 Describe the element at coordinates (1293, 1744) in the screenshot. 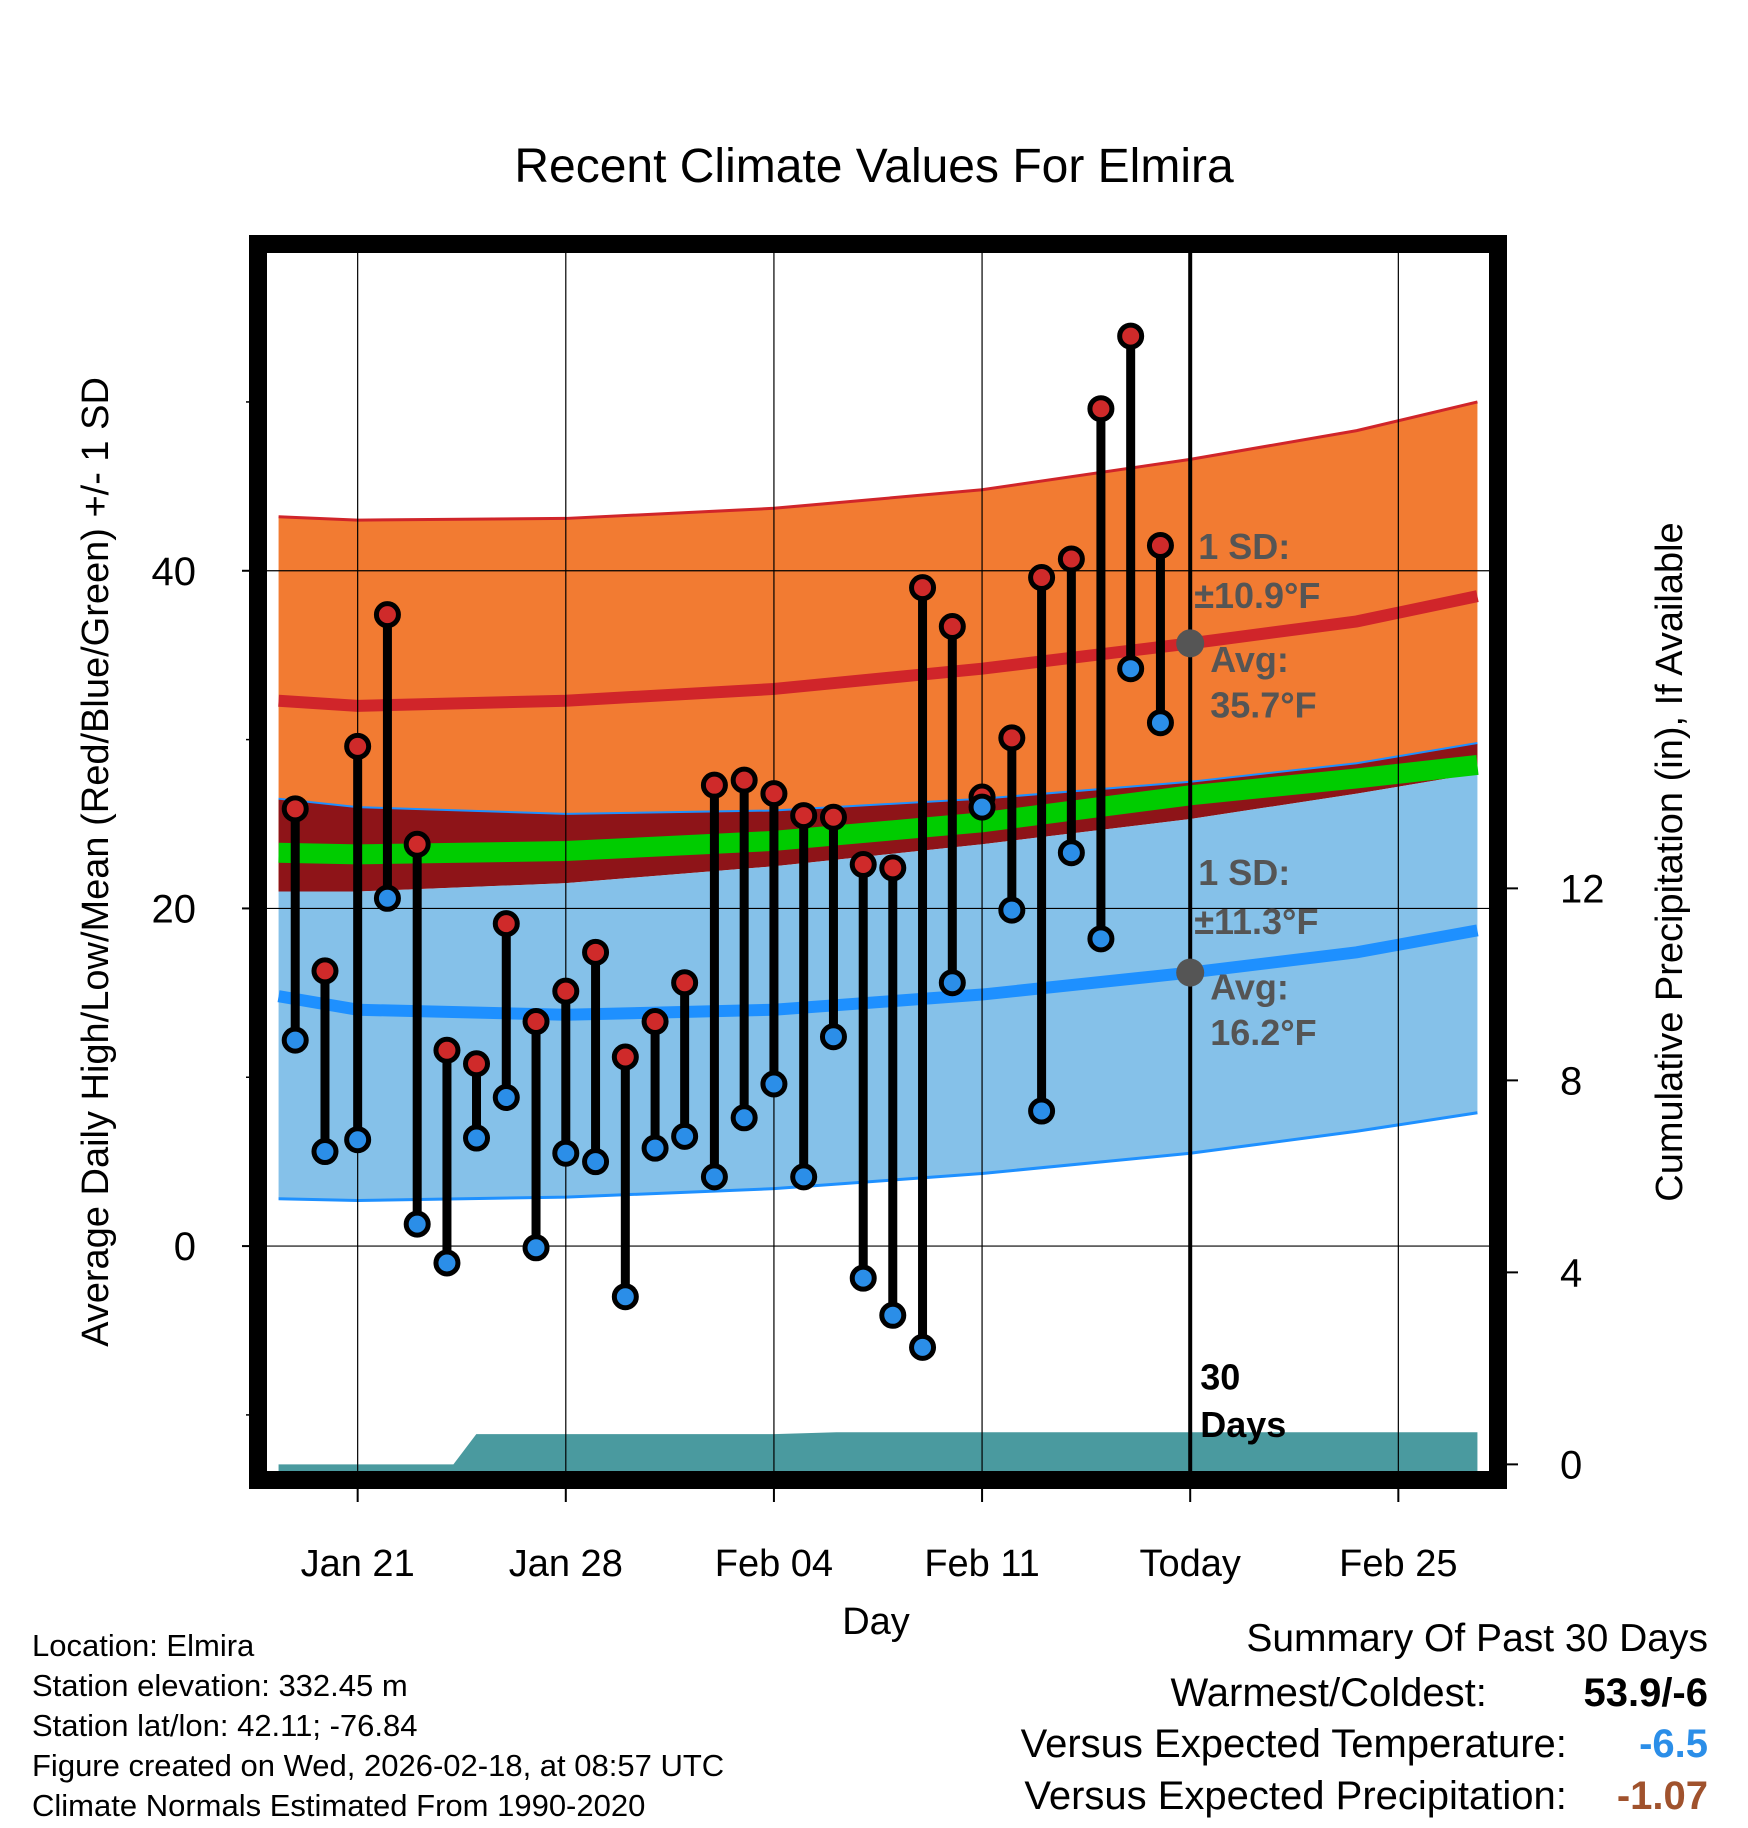

I see `temp-label: Versus Expected Temperature:` at that location.